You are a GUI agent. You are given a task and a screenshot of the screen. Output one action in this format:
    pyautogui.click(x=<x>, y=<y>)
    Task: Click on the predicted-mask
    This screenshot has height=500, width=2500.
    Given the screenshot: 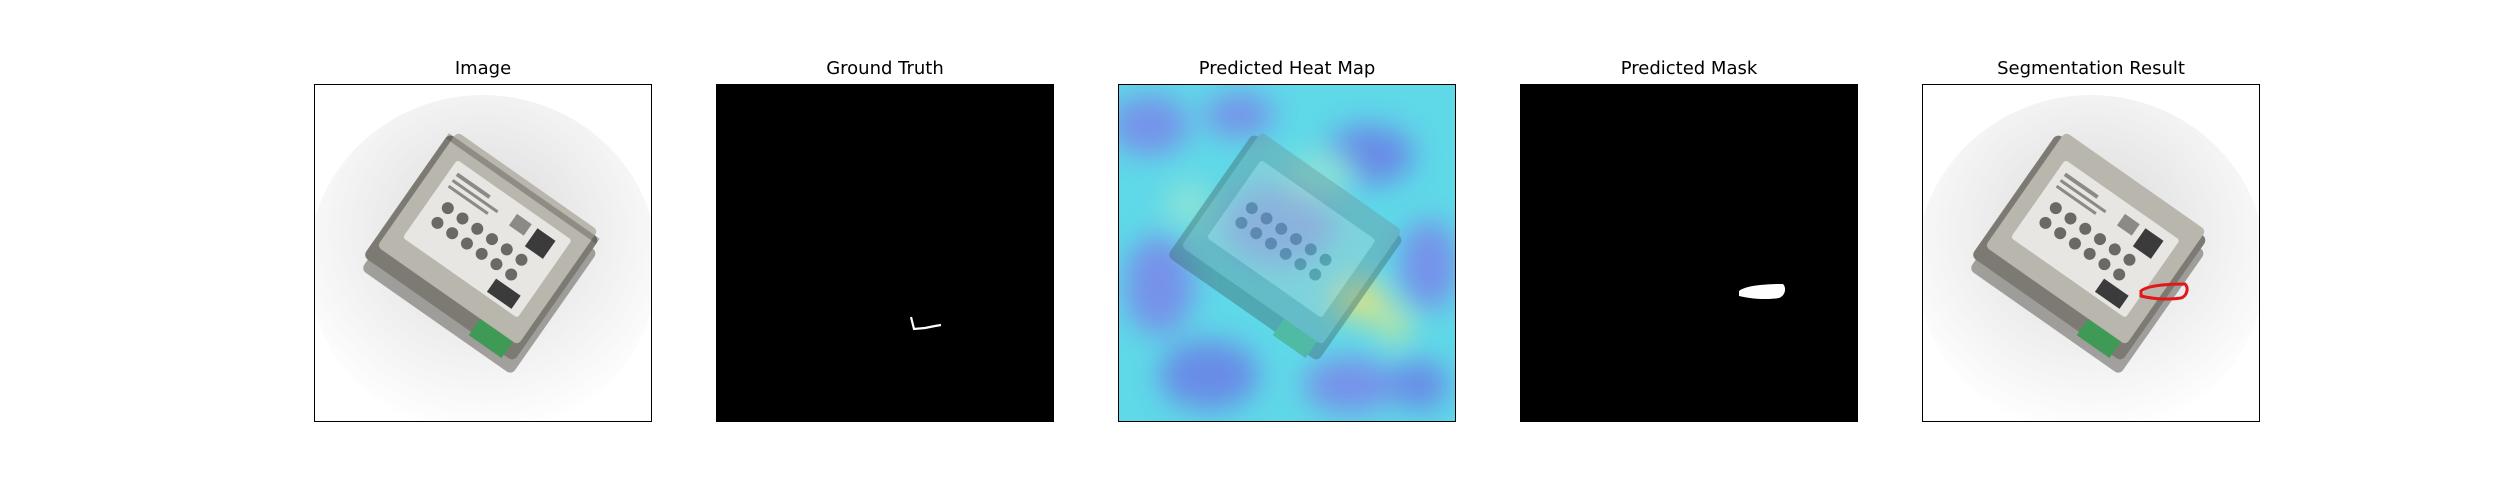 What is the action you would take?
    pyautogui.click(x=1689, y=253)
    